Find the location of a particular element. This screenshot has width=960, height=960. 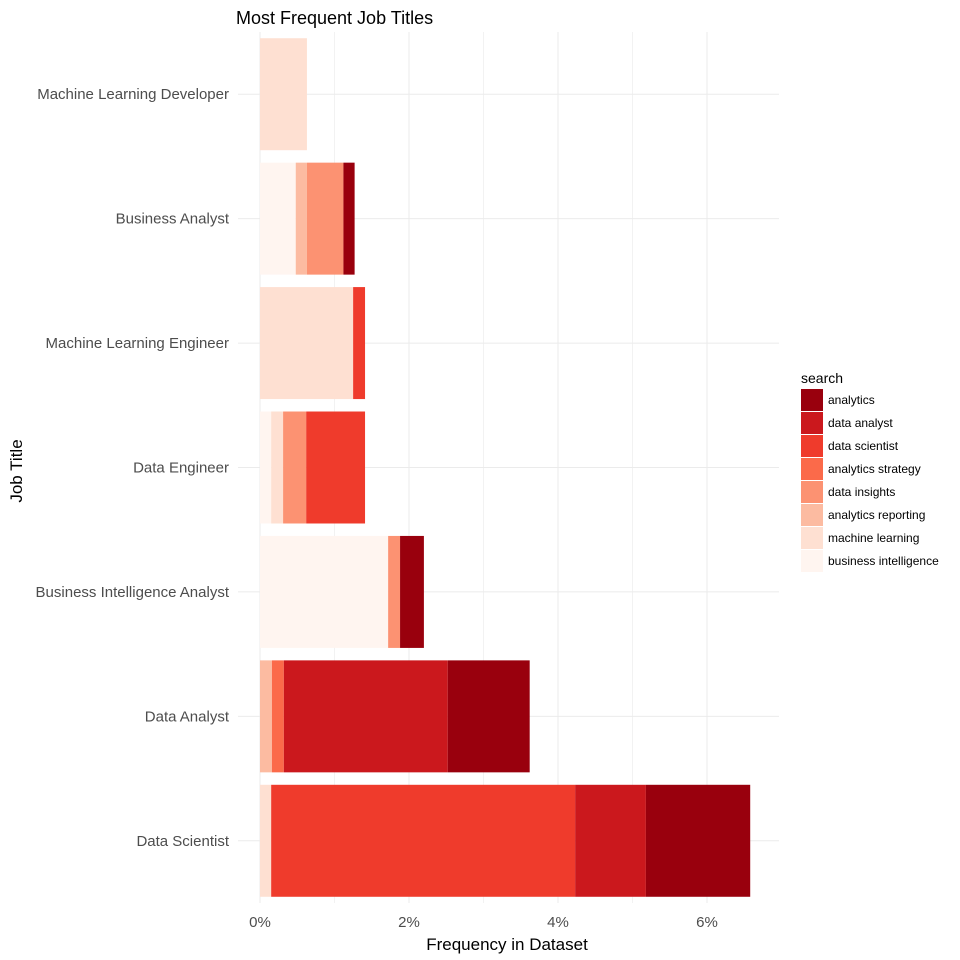

x-tick-label: 6% is located at coordinates (707, 922).